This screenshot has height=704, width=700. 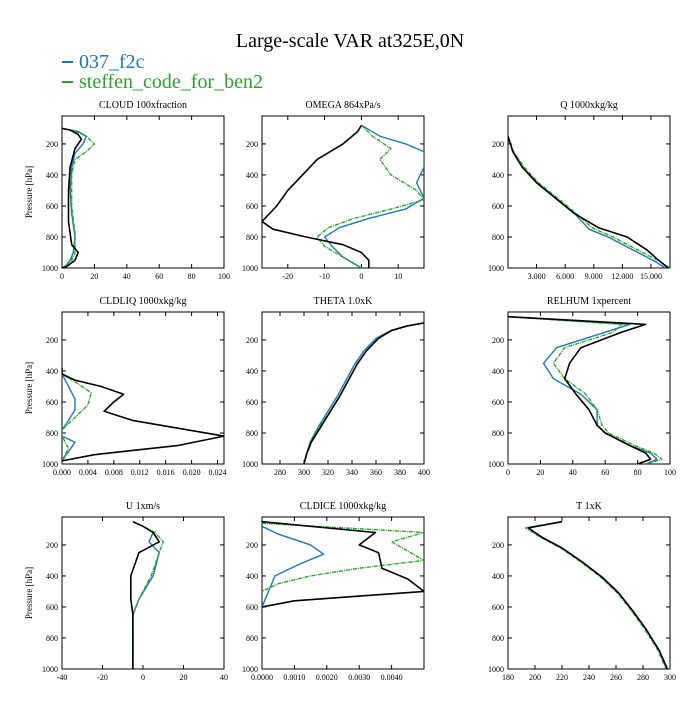 What do you see at coordinates (589, 506) in the screenshot?
I see `panel-title-t: T 1xK` at bounding box center [589, 506].